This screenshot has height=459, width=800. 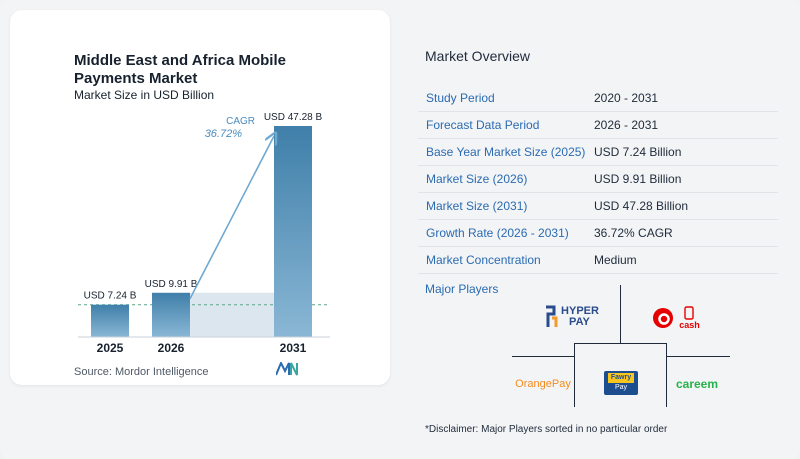 I want to click on data-label: USD 47.28 B, so click(x=293, y=117).